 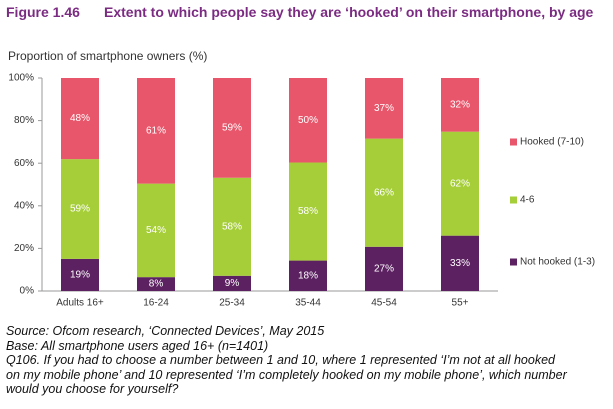 I want to click on data-label: 37%, so click(x=384, y=108).